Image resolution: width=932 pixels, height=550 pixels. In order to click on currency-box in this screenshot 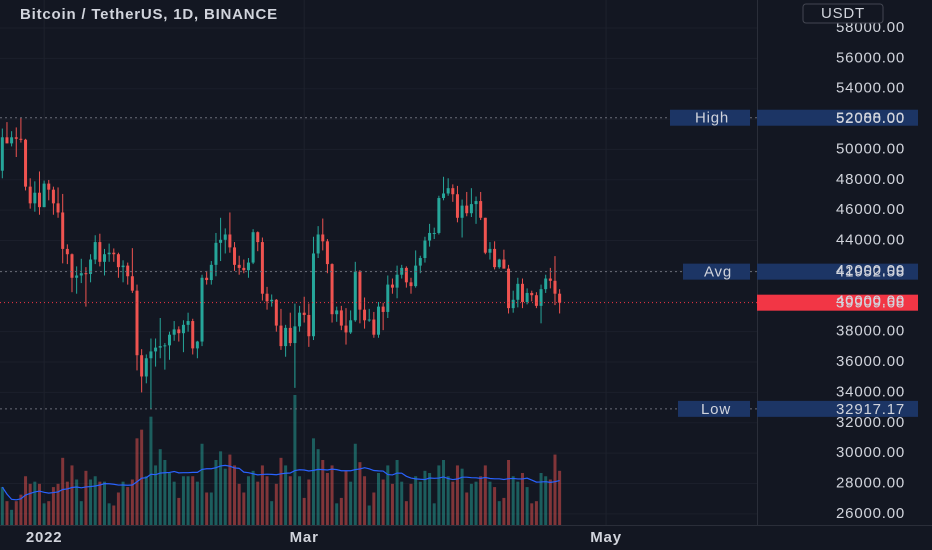, I will do `click(843, 13)`.